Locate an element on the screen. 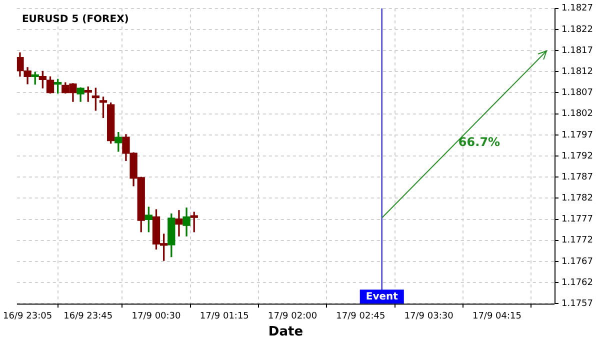 Image resolution: width=600 pixels, height=340 pixels. y-tick-label: 1.1777 is located at coordinates (578, 219).